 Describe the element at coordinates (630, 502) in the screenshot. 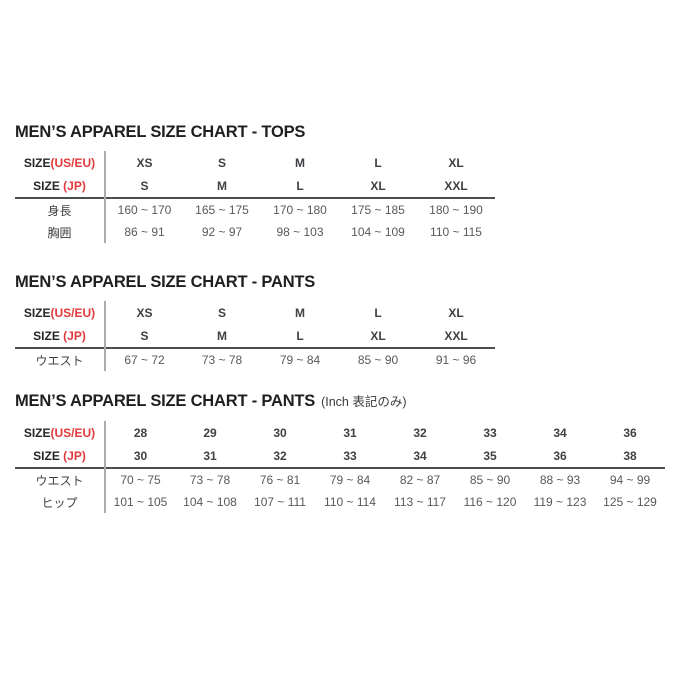

I see `measure-value: 125 ~ 129` at that location.